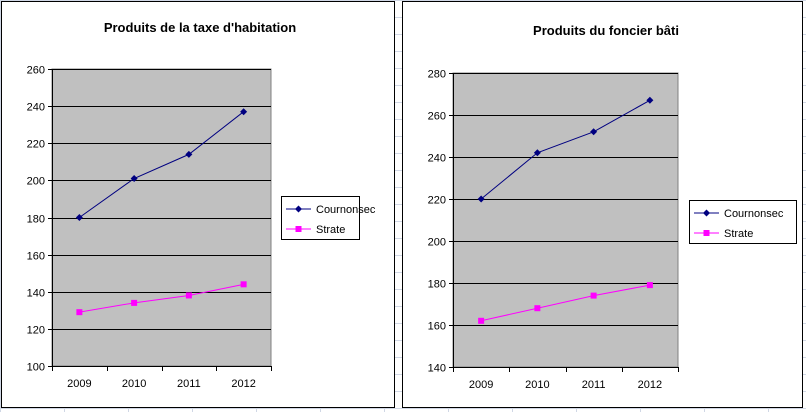 This screenshot has width=806, height=412. Describe the element at coordinates (200, 27) in the screenshot. I see `chart-title: Produits de la taxe d'habitation` at that location.